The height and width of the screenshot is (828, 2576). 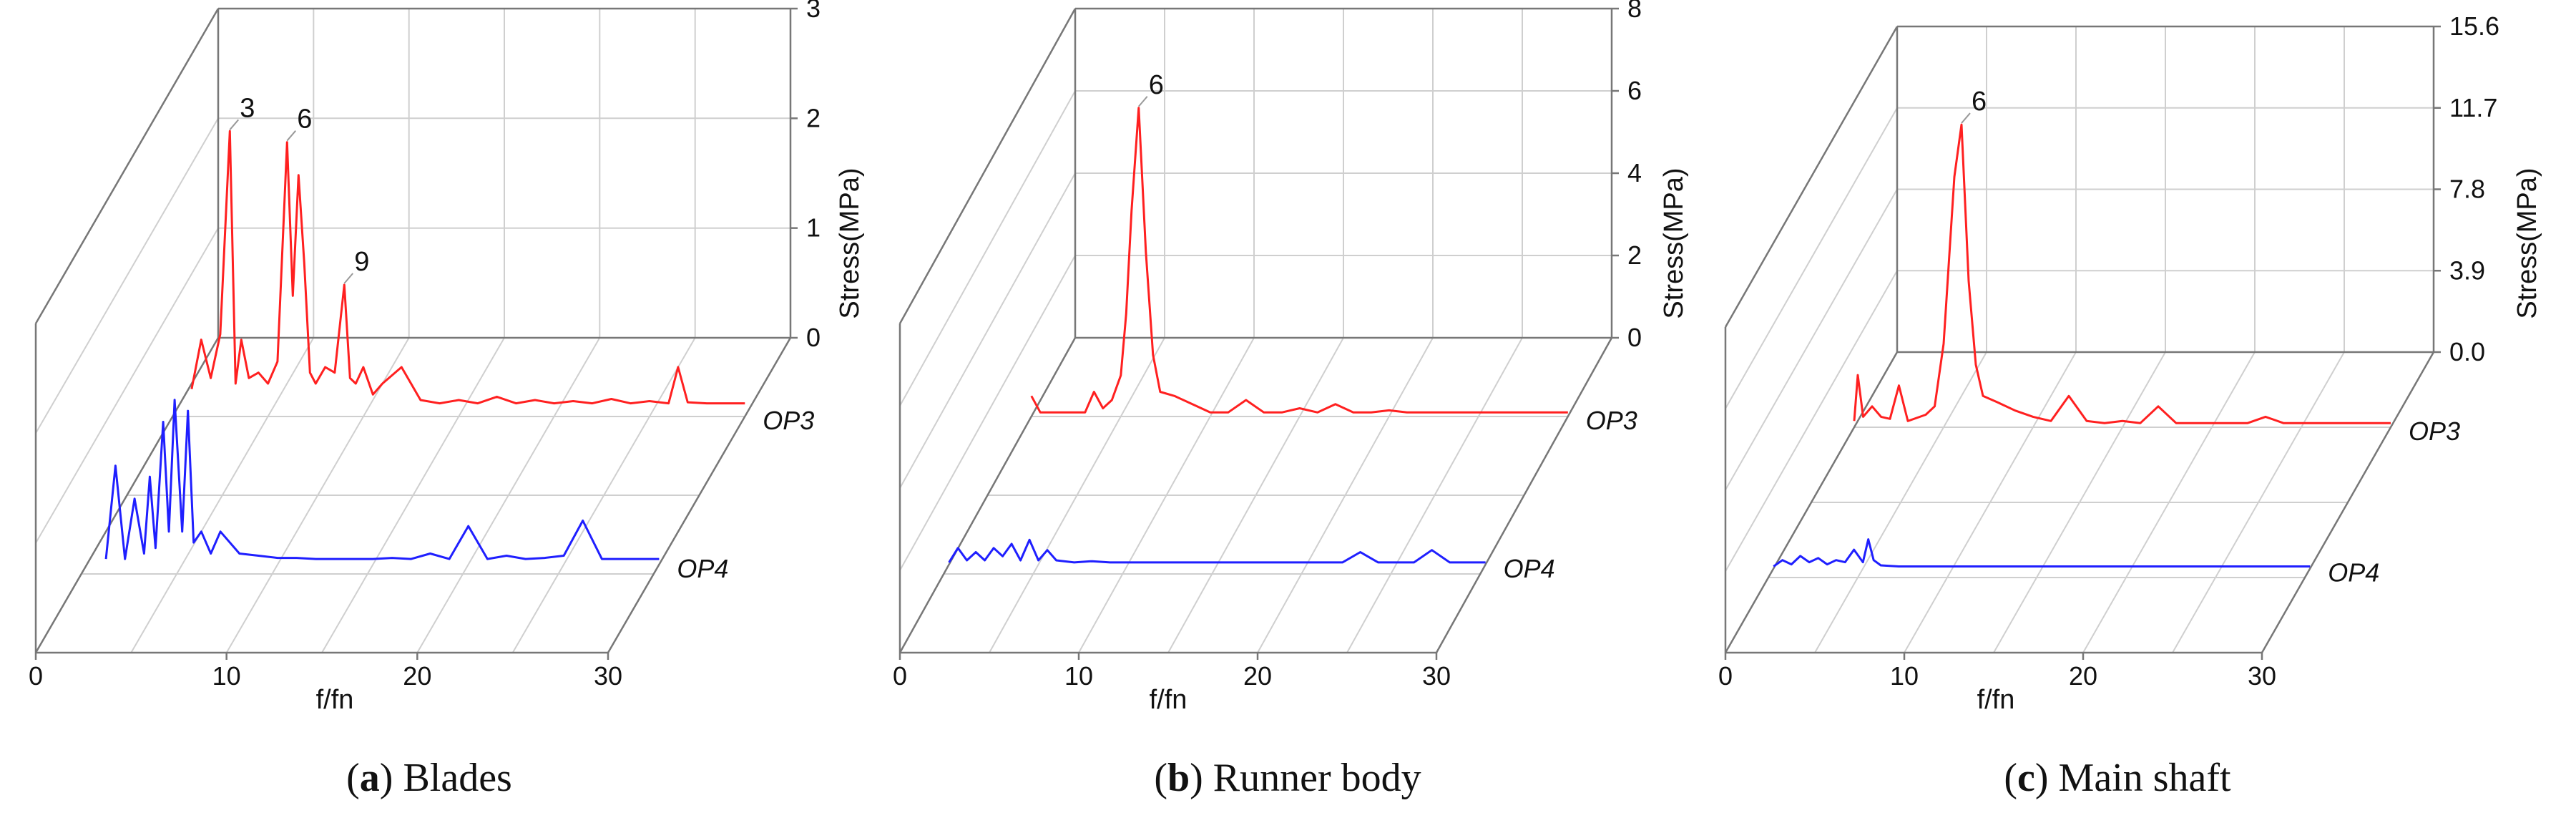 What do you see at coordinates (1635, 11) in the screenshot?
I see `y-tick-label: 8` at bounding box center [1635, 11].